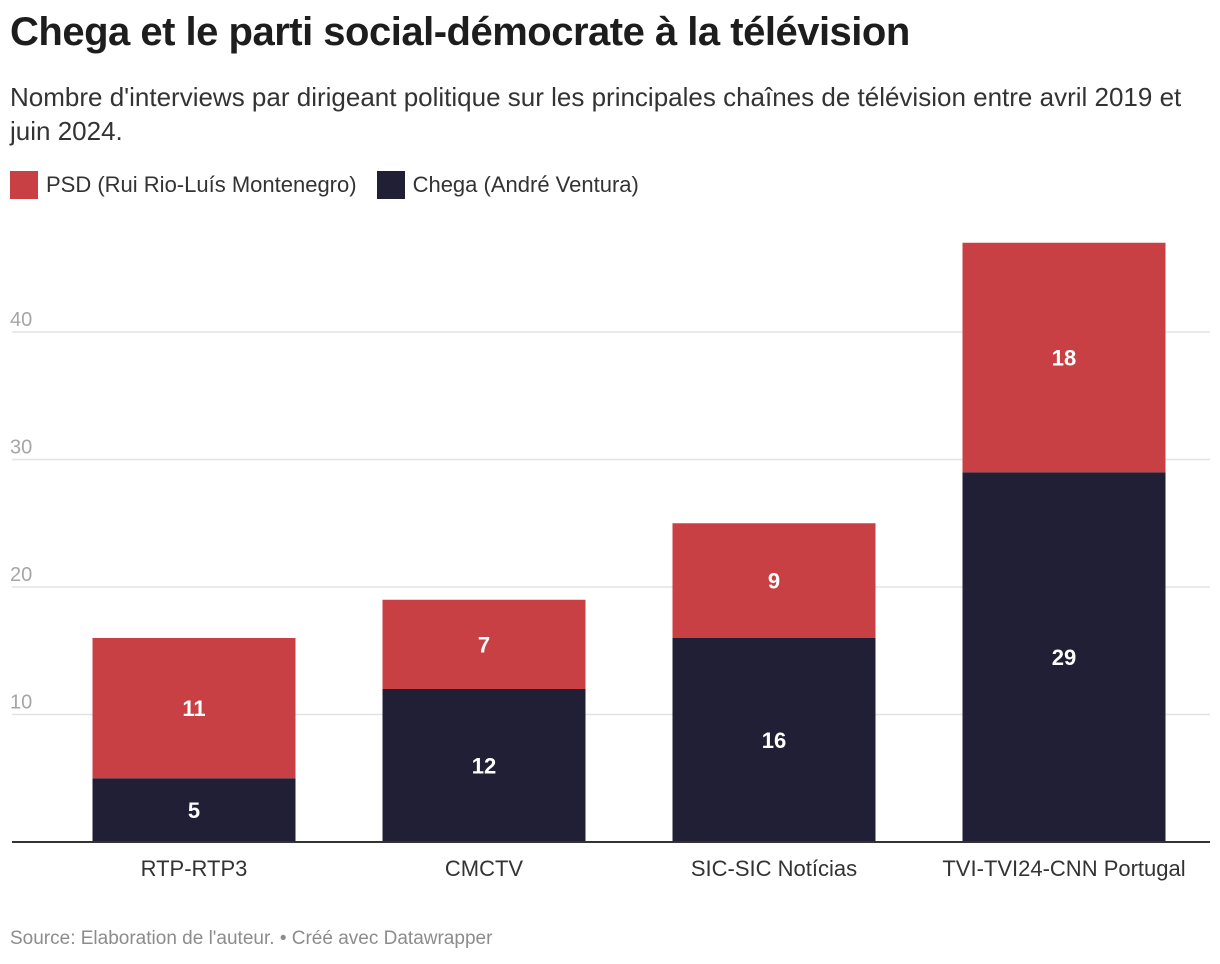 This screenshot has width=1220, height=964. Describe the element at coordinates (194, 868) in the screenshot. I see `x-category-label-0: RTP-RTP3` at that location.